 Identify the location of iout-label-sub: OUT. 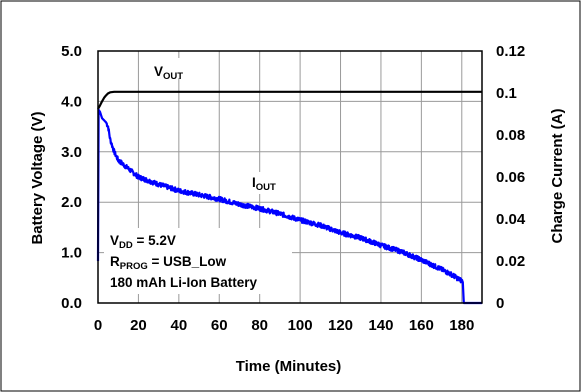
(266, 187).